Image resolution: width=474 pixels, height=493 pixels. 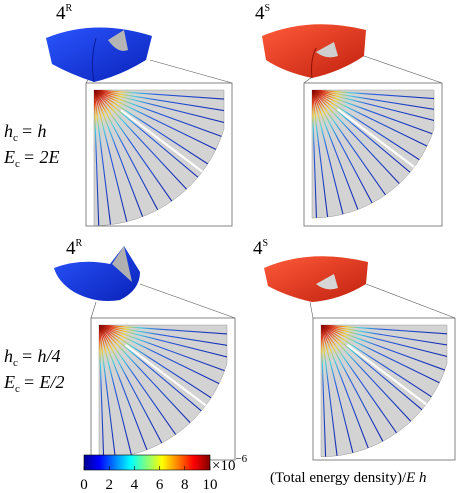 I want to click on colorbar-tick-label: 2, so click(x=109, y=485).